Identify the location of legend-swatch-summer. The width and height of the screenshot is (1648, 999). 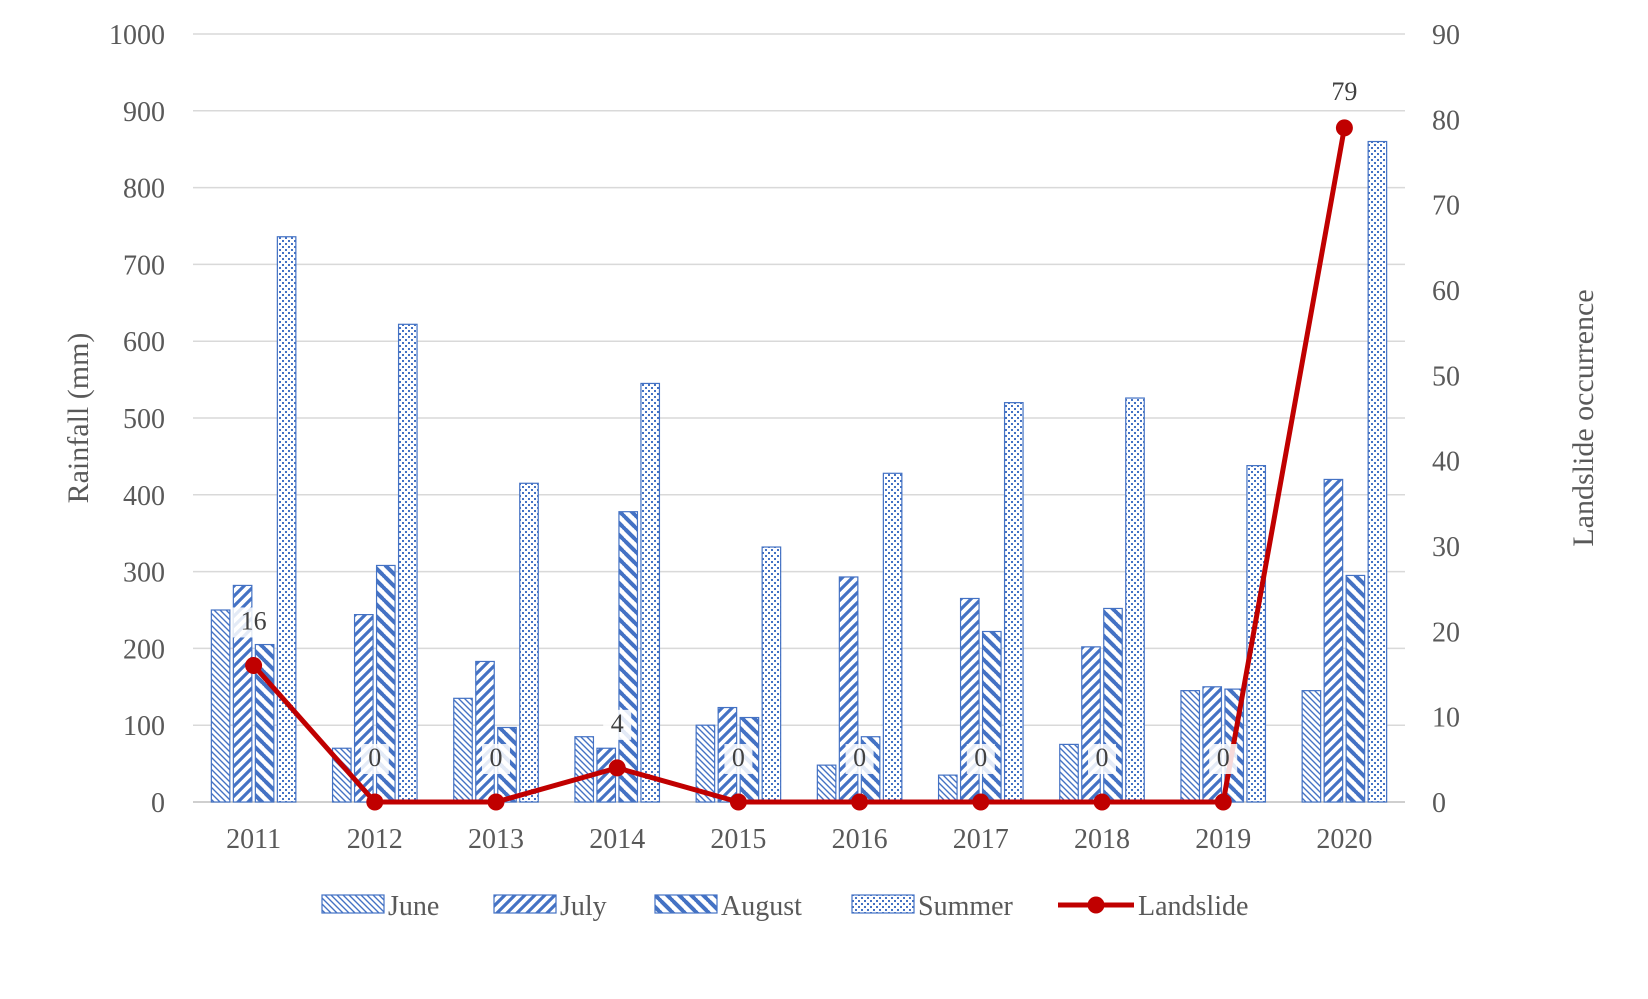
(883, 904).